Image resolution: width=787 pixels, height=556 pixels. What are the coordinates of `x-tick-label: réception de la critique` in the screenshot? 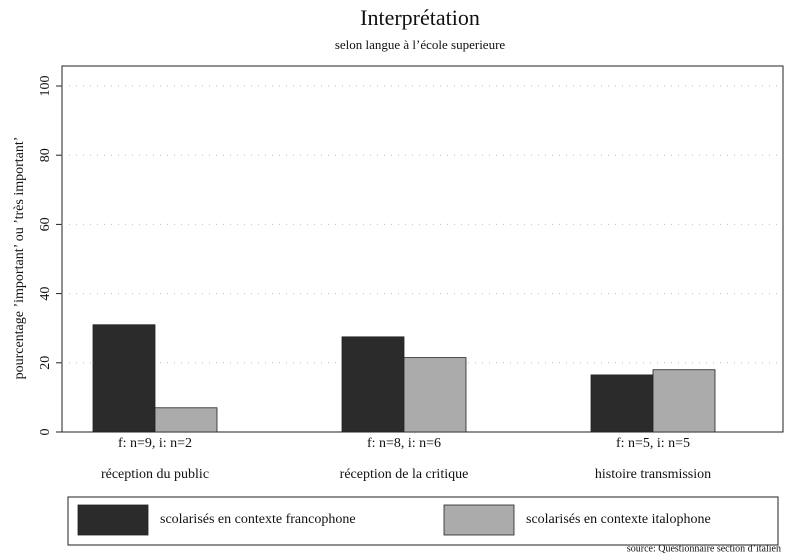 It's located at (404, 474).